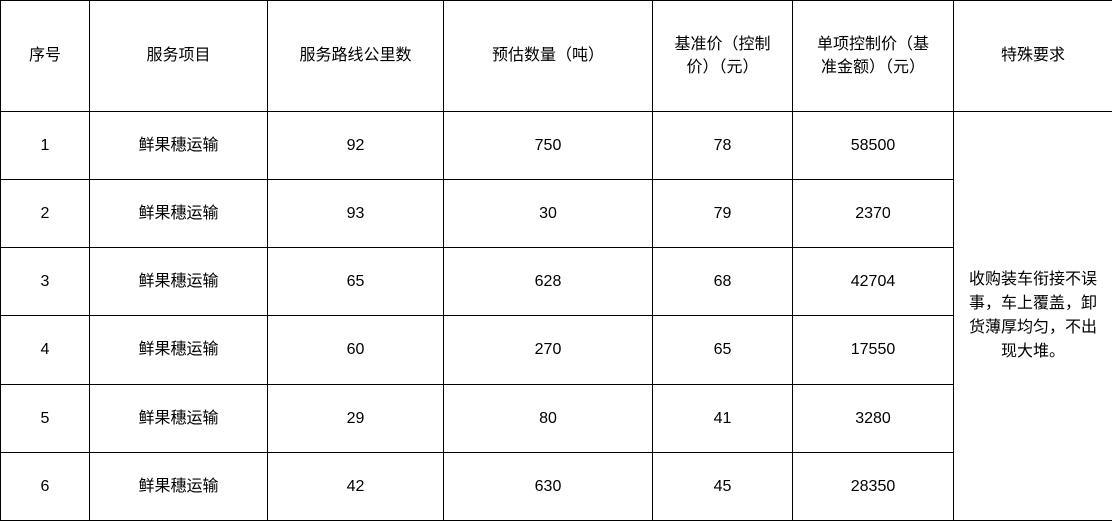  I want to click on cell-base-price: 45, so click(722, 486).